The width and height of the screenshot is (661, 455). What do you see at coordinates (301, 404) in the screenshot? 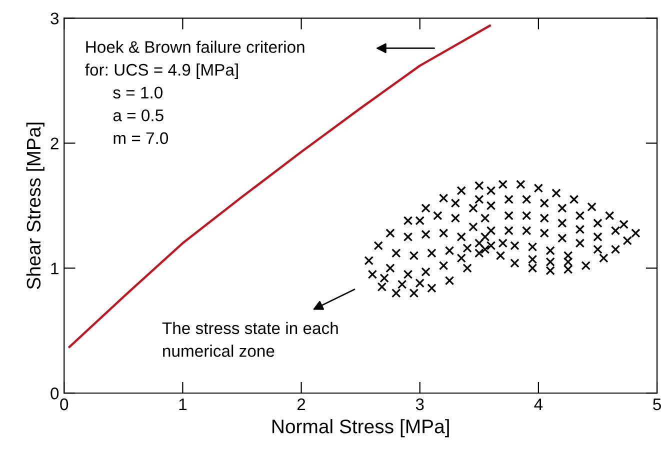
I see `x-tick-label: 2` at bounding box center [301, 404].